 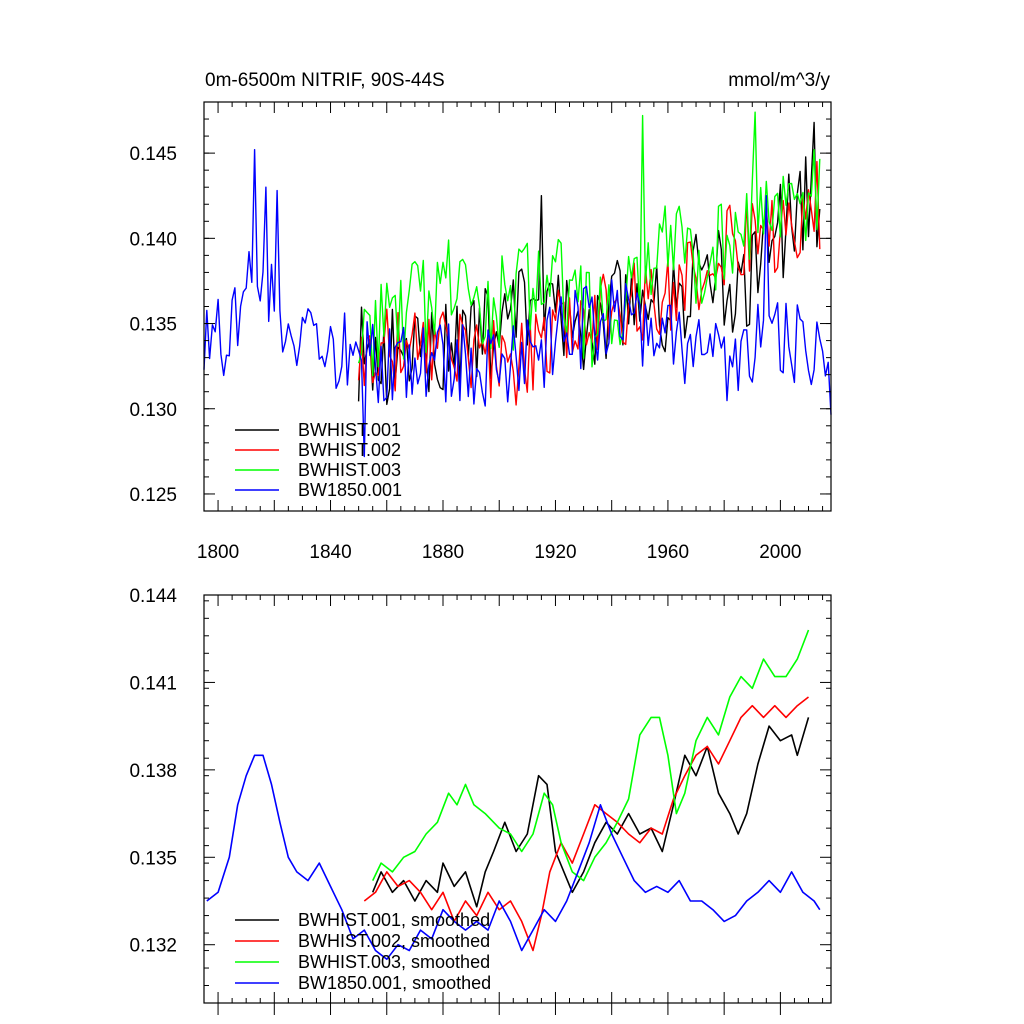 What do you see at coordinates (394, 941) in the screenshot?
I see `legend-label: BWHIST.002, smoothed` at bounding box center [394, 941].